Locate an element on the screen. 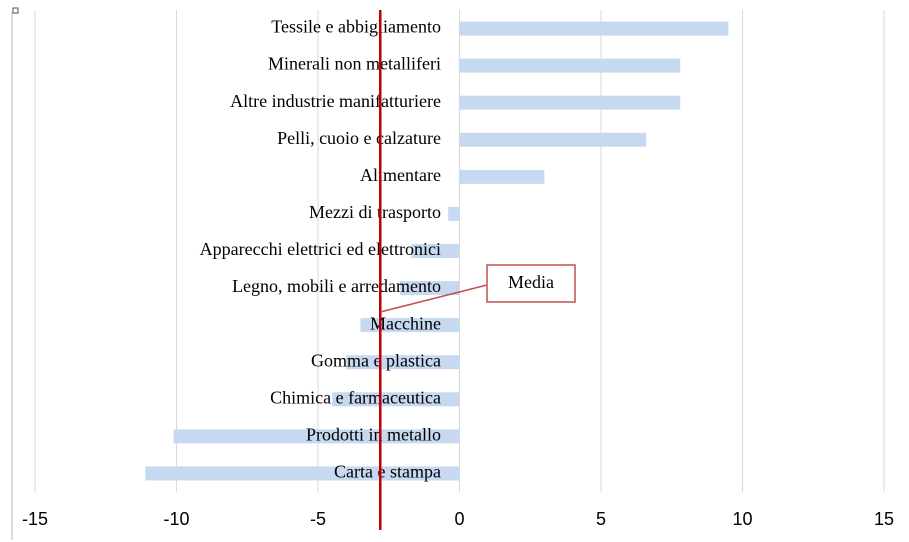 The height and width of the screenshot is (542, 909). y-tick-label: Mezzi di trasporto is located at coordinates (375, 212).